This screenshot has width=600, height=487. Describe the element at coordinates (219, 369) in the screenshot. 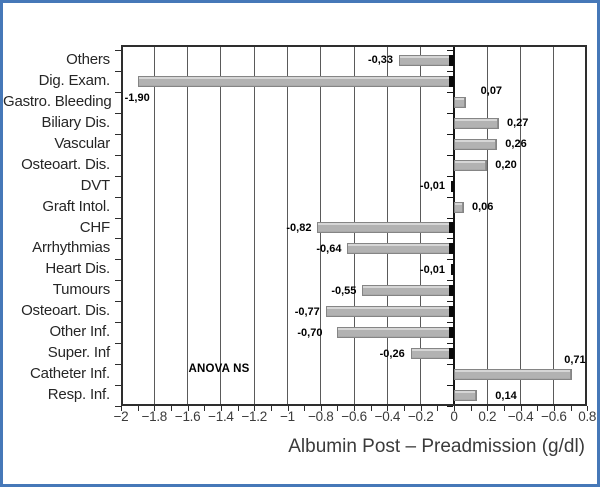

I see `anova-annotation: ANOVA NS` at that location.